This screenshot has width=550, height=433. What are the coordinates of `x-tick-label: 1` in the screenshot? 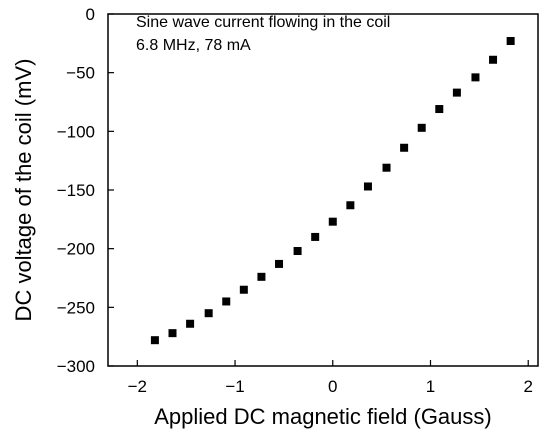 It's located at (430, 386).